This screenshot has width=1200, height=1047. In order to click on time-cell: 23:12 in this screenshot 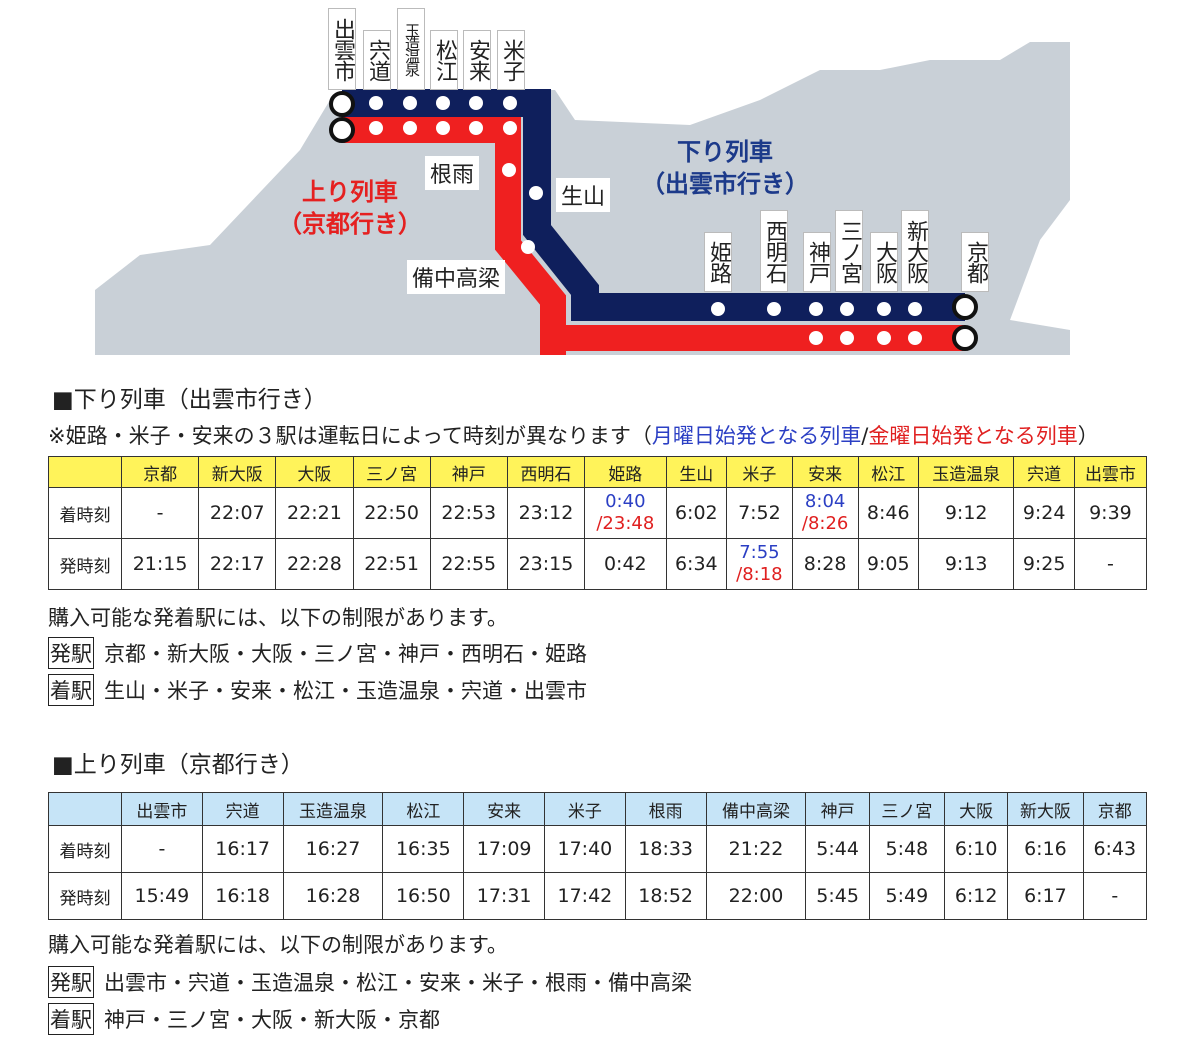, I will do `click(546, 513)`.